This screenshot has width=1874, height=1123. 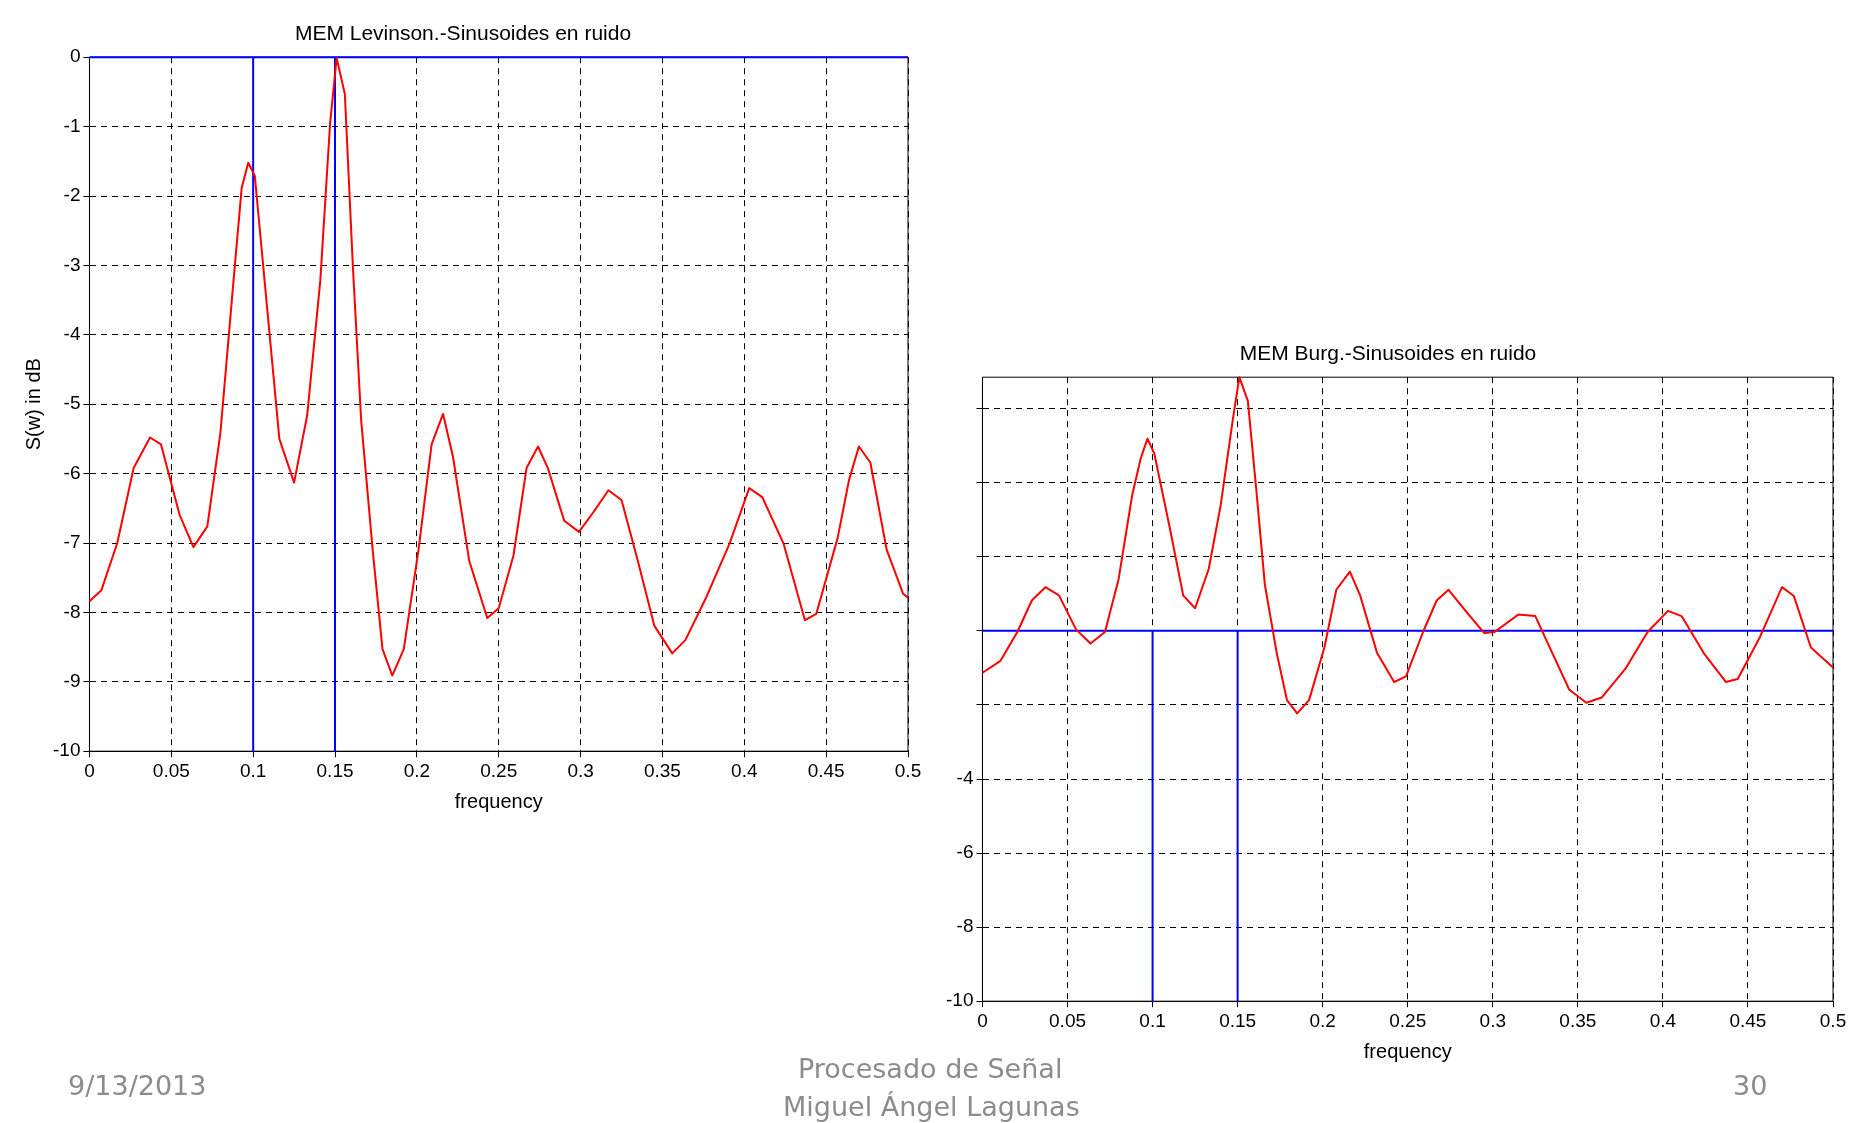 I want to click on text: 30, so click(x=1750, y=1085).